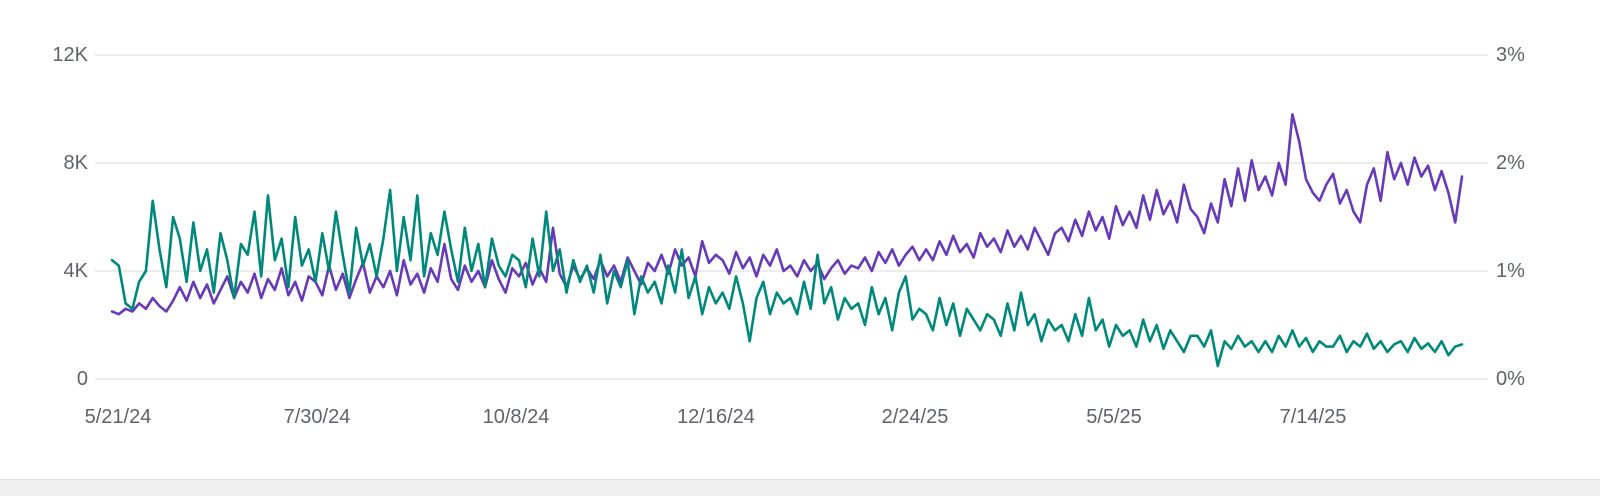  What do you see at coordinates (70, 55) in the screenshot?
I see `left-axis-tick: 12K` at bounding box center [70, 55].